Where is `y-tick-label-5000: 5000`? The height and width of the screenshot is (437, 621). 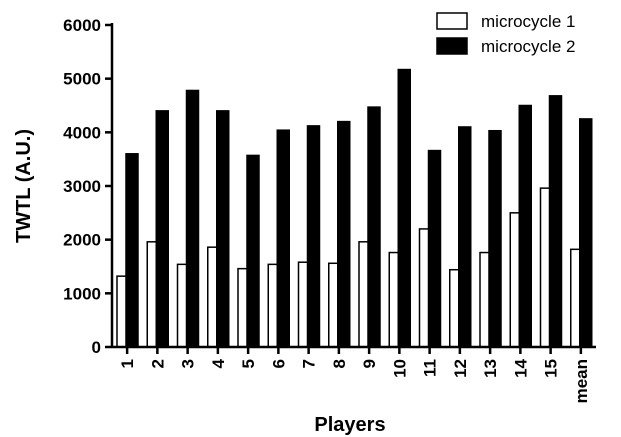
y-tick-label-5000: 5000 is located at coordinates (82, 79).